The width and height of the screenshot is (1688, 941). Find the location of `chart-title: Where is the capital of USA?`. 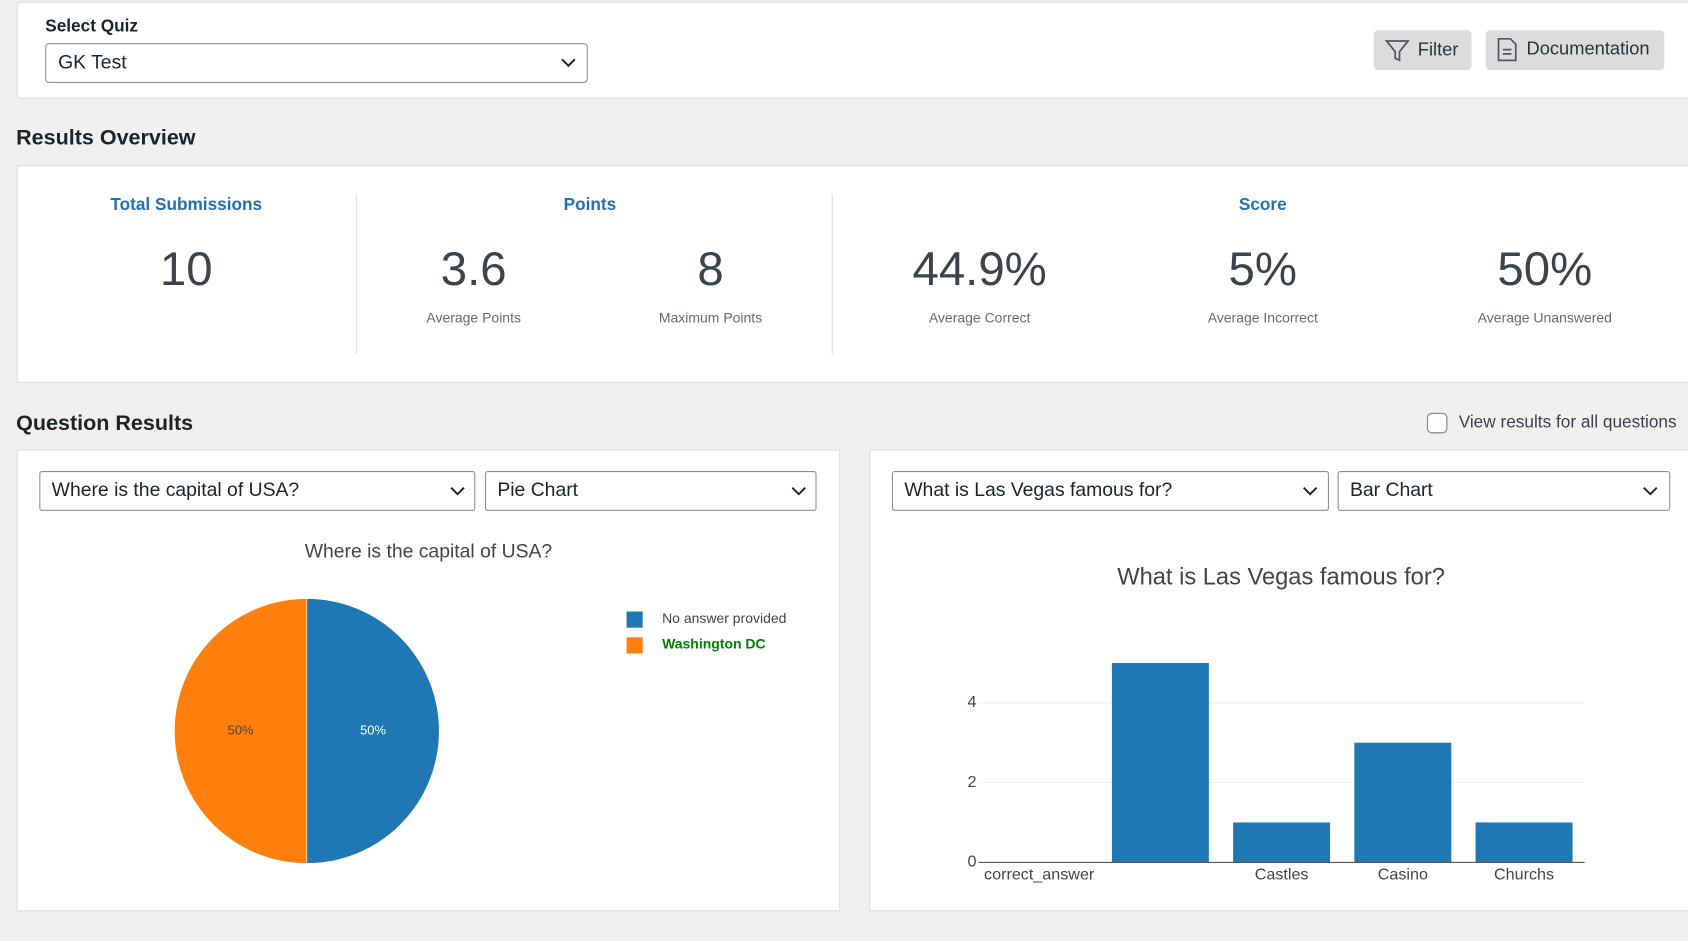

chart-title: Where is the capital of USA? is located at coordinates (429, 551).